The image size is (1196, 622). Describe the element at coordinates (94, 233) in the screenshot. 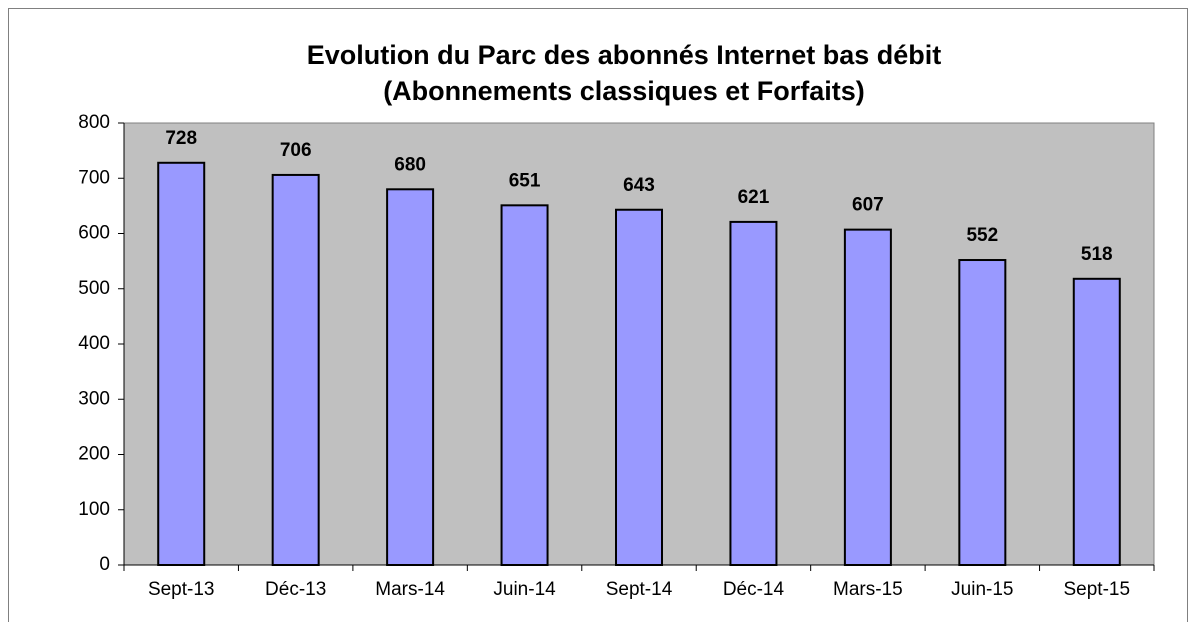

I see `y-tick-label: 600` at that location.